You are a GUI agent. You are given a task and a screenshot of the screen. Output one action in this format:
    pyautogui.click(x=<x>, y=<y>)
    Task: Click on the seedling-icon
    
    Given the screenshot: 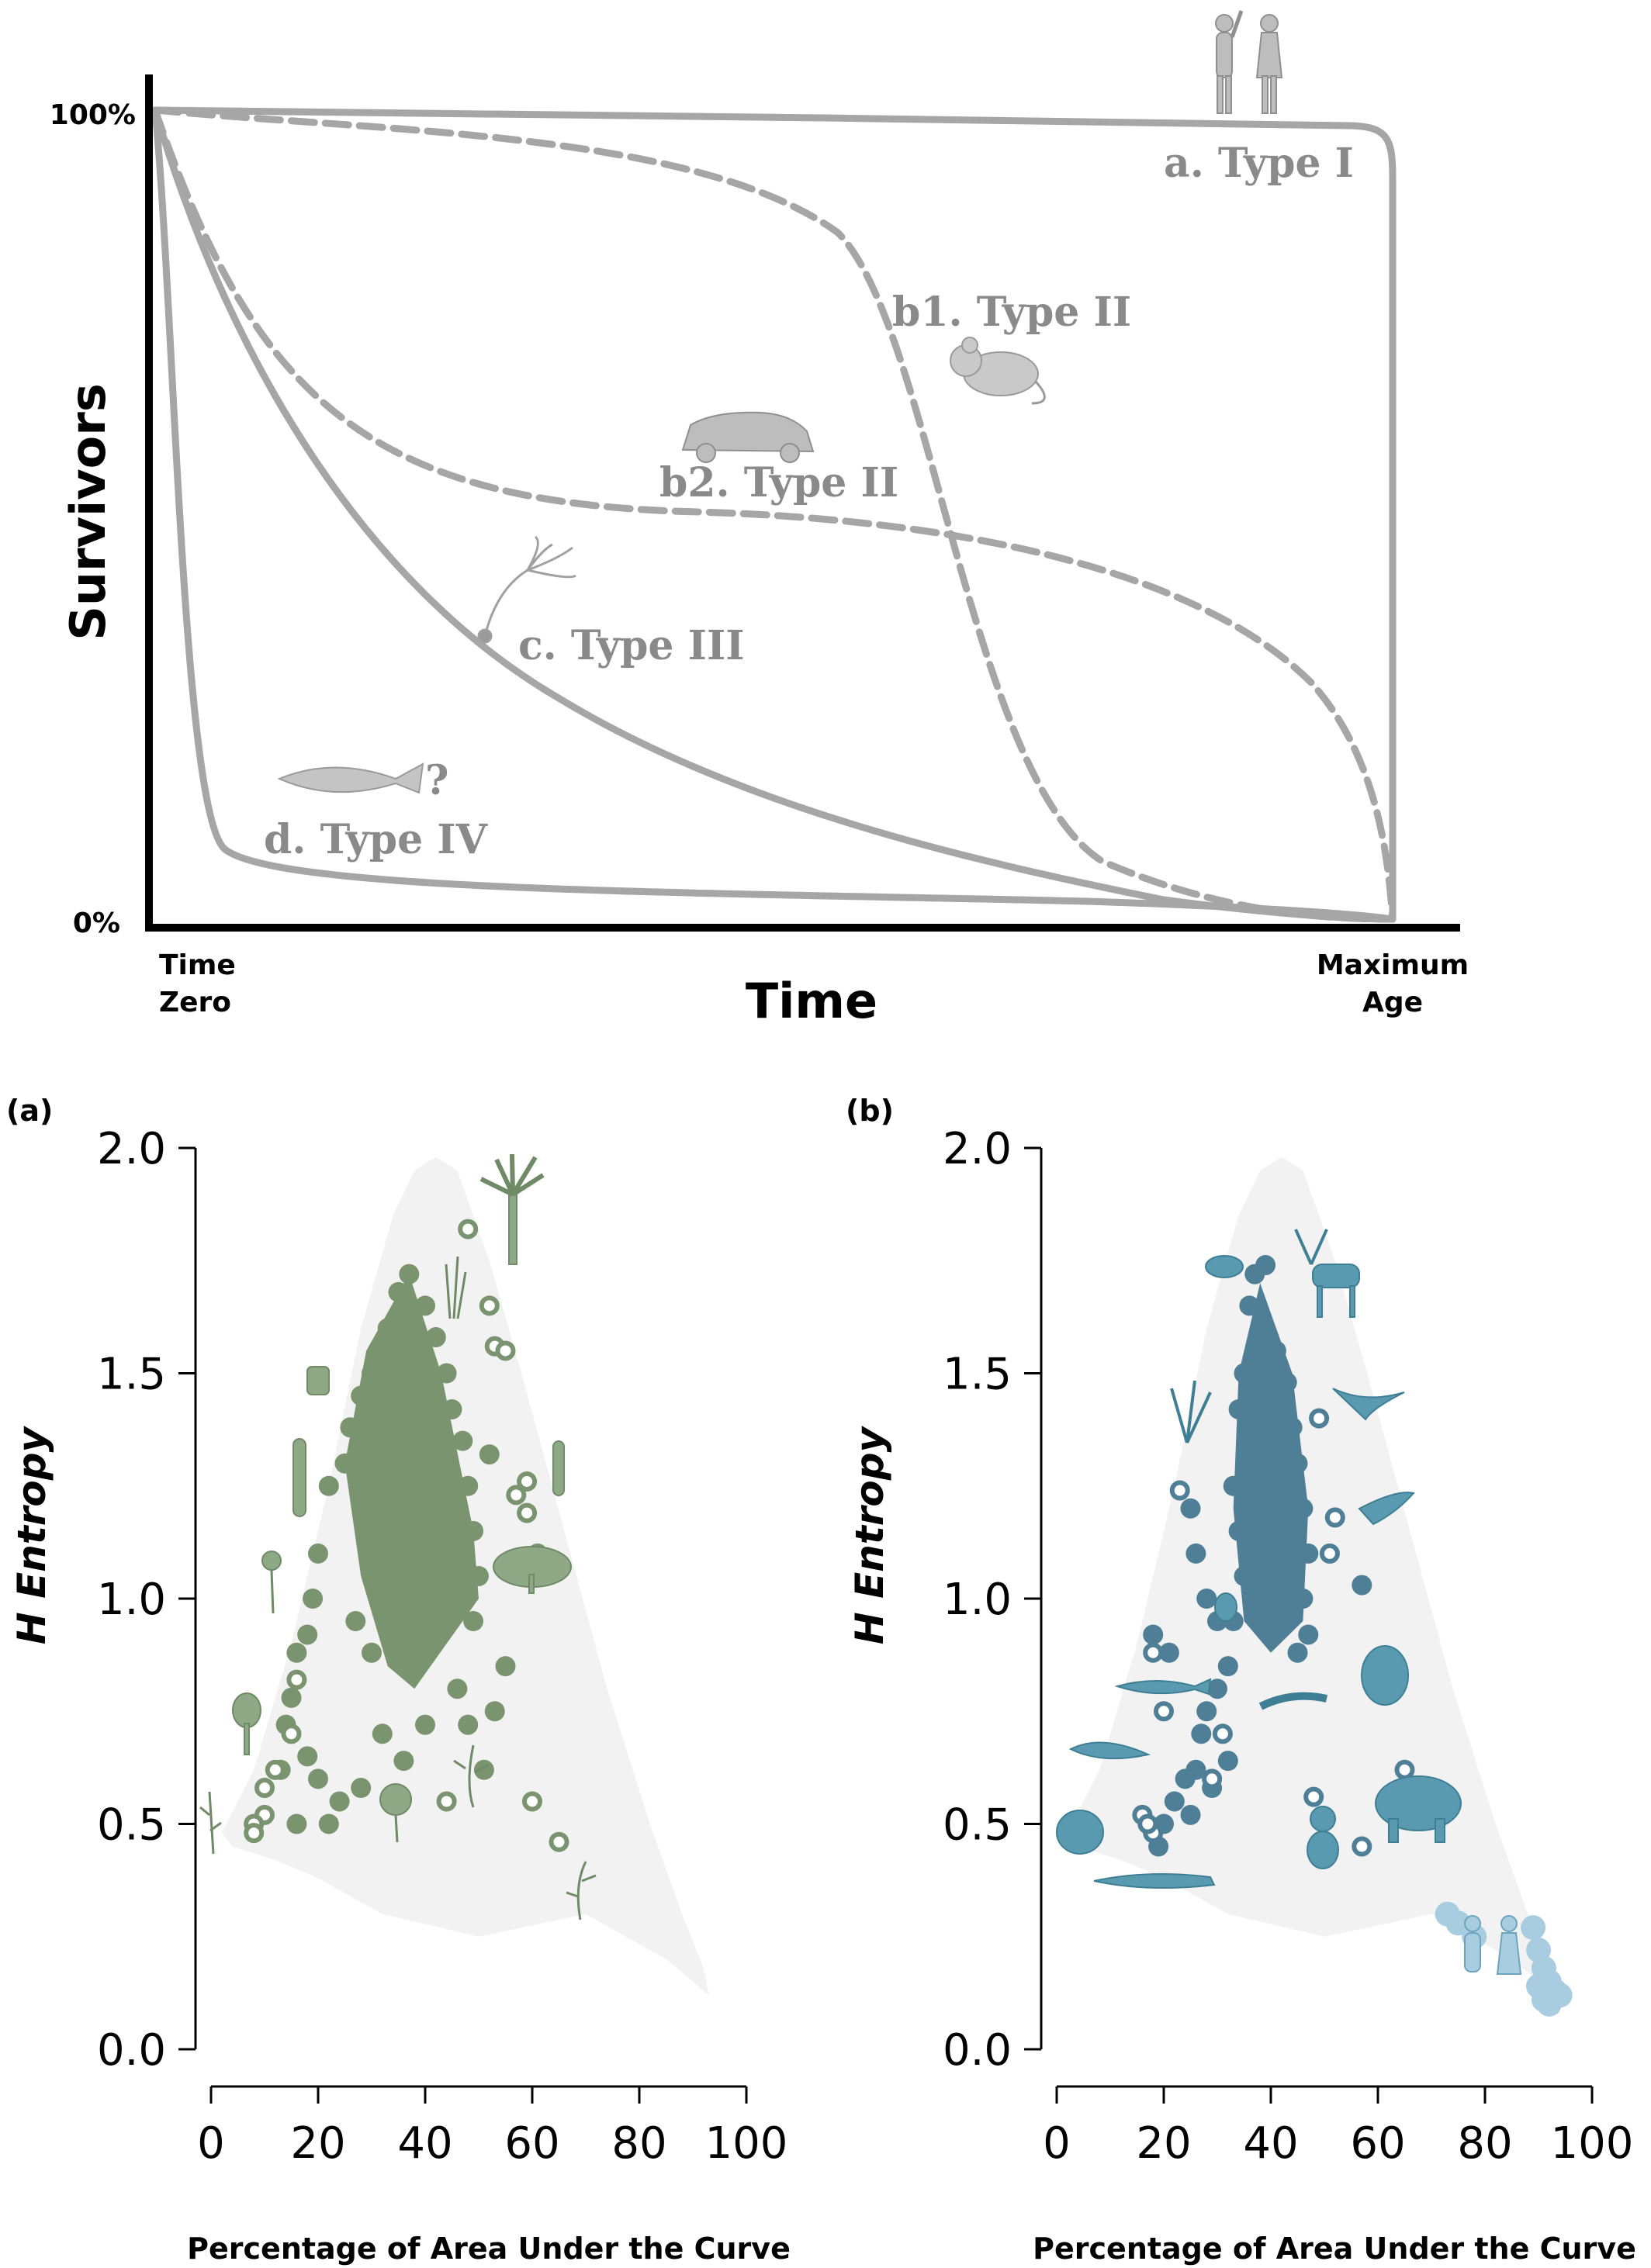 What is the action you would take?
    pyautogui.click(x=526, y=589)
    